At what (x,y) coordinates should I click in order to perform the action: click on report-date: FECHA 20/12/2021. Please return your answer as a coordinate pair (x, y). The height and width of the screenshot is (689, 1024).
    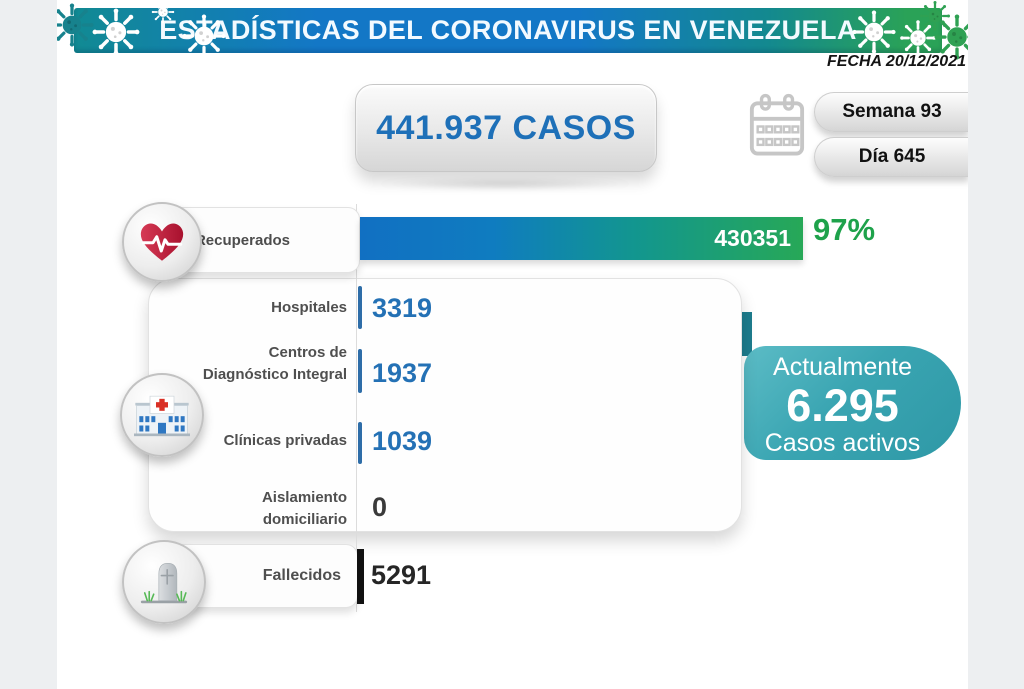
    Looking at the image, I should click on (896, 61).